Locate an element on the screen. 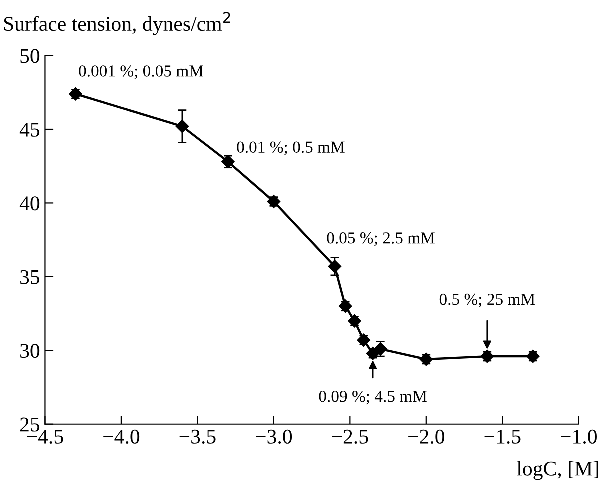 The height and width of the screenshot is (485, 603). y-tick-label: 35 is located at coordinates (30, 277).